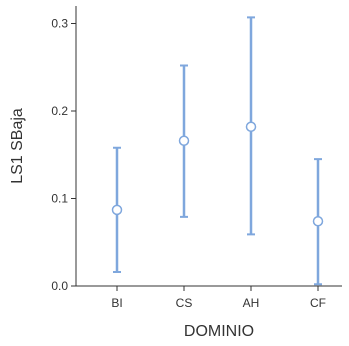 This screenshot has width=349, height=346. I want to click on error-bar-cs, so click(184, 141).